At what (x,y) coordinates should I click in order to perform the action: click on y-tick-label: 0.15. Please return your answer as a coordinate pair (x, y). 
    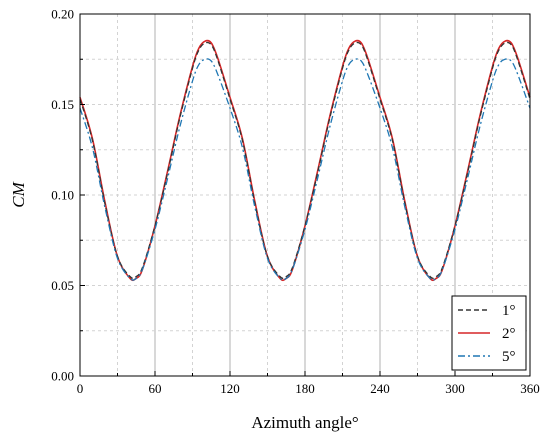
    Looking at the image, I should click on (62, 104).